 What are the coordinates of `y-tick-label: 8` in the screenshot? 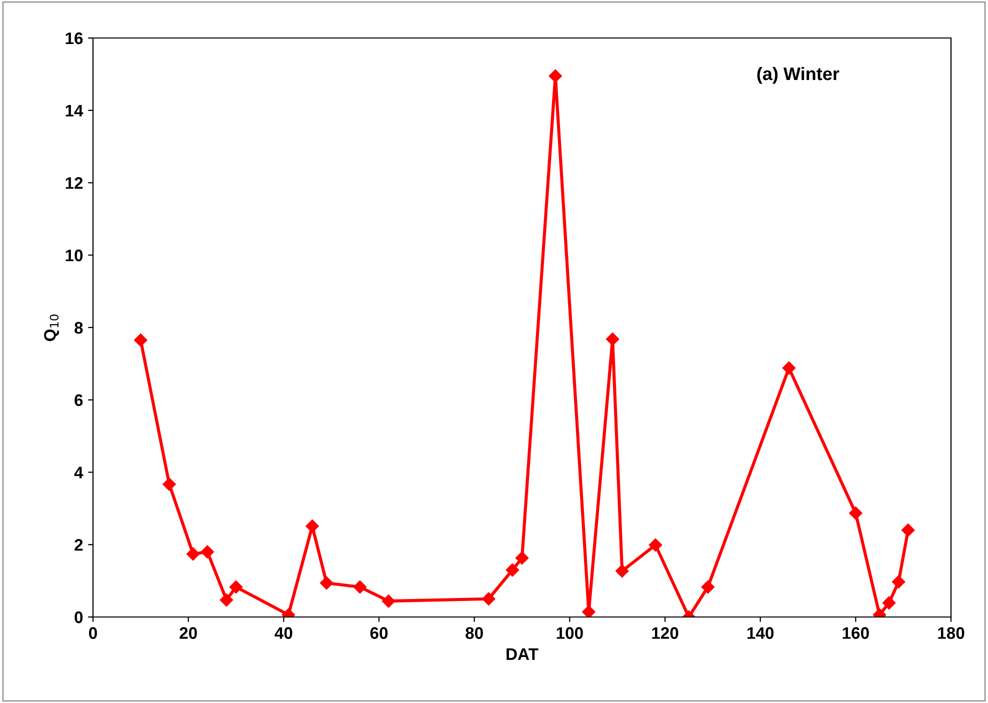 It's located at (78, 328).